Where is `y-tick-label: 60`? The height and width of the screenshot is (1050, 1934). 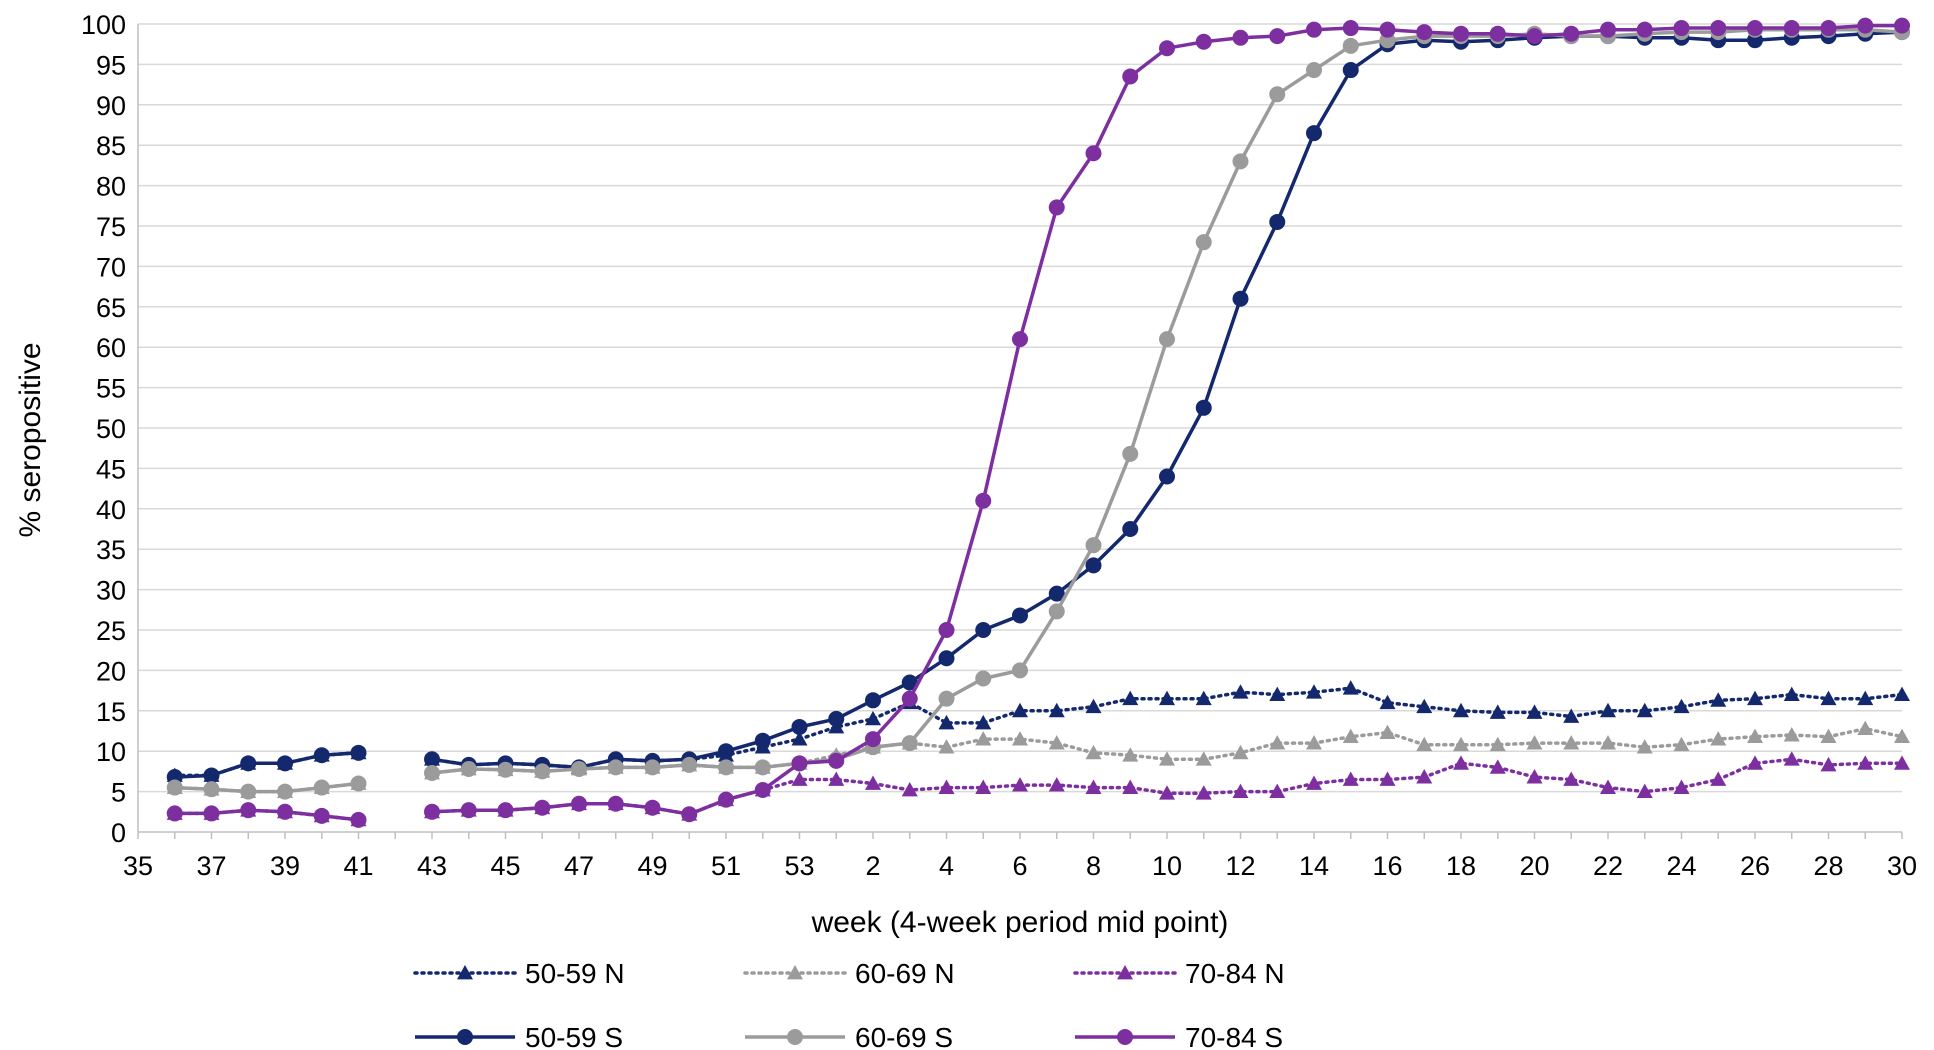
y-tick-label: 60 is located at coordinates (111, 348).